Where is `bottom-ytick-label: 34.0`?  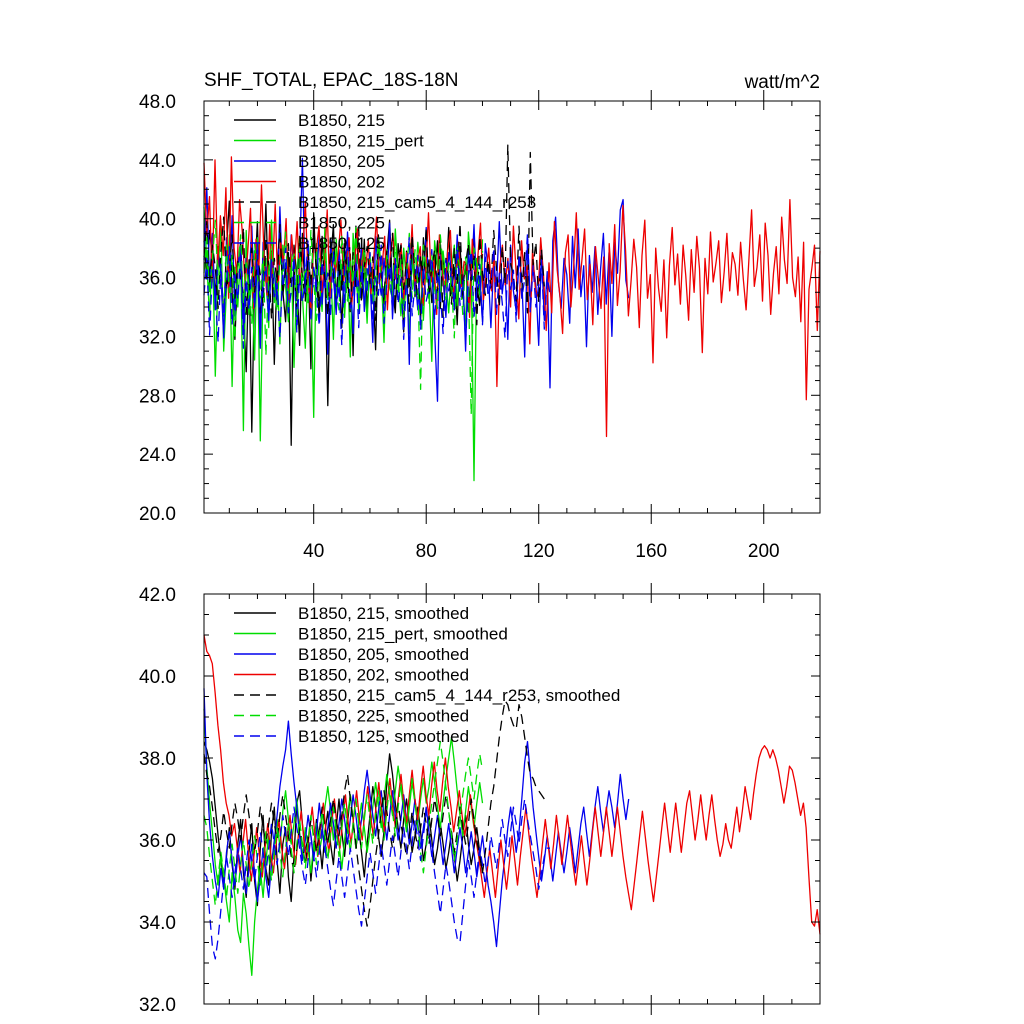
bottom-ytick-label: 34.0 is located at coordinates (157, 923).